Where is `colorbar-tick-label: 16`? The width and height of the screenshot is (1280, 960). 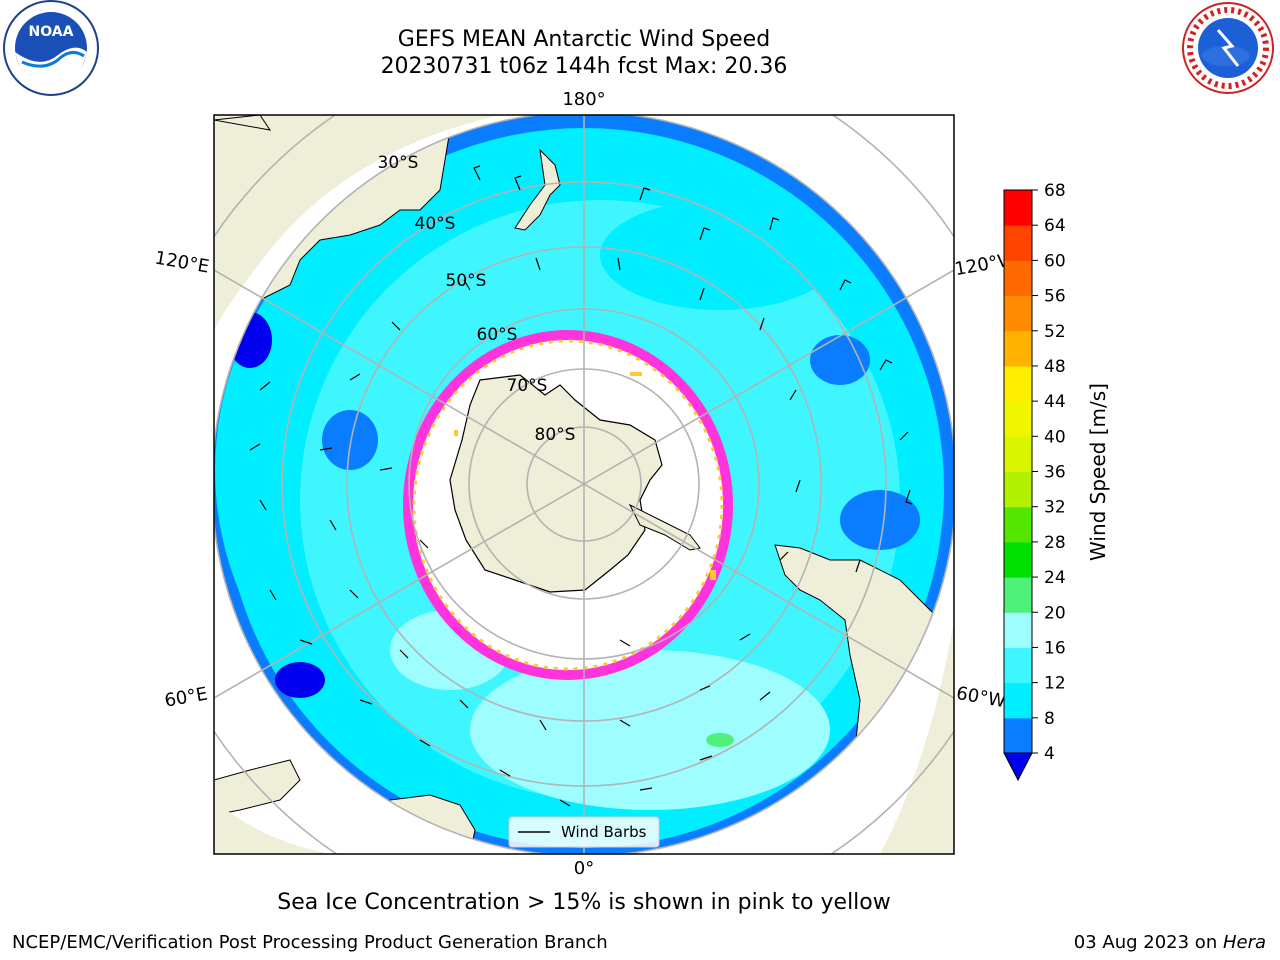
colorbar-tick-label: 16 is located at coordinates (1055, 648).